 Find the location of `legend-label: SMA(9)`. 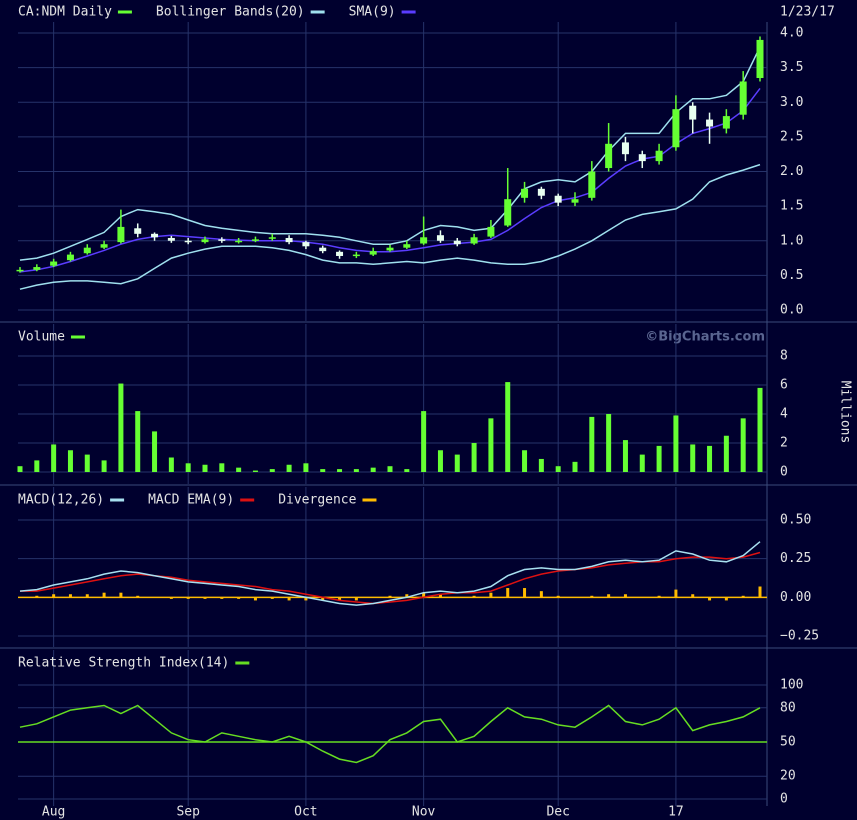

legend-label: SMA(9) is located at coordinates (372, 12).